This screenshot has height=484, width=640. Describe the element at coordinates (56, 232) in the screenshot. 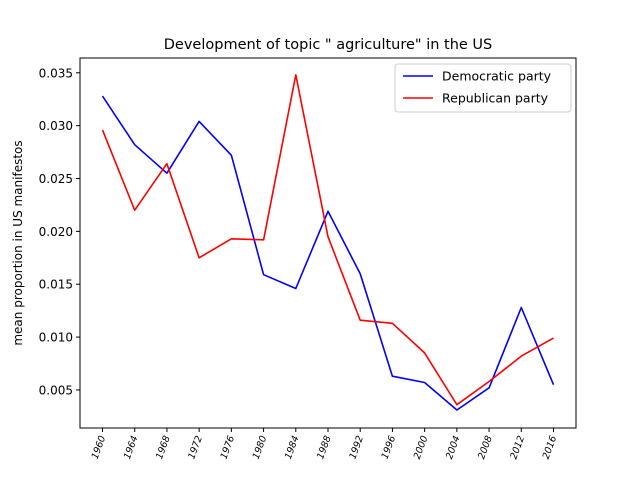

I see `y-tick-label: 0.020` at that location.